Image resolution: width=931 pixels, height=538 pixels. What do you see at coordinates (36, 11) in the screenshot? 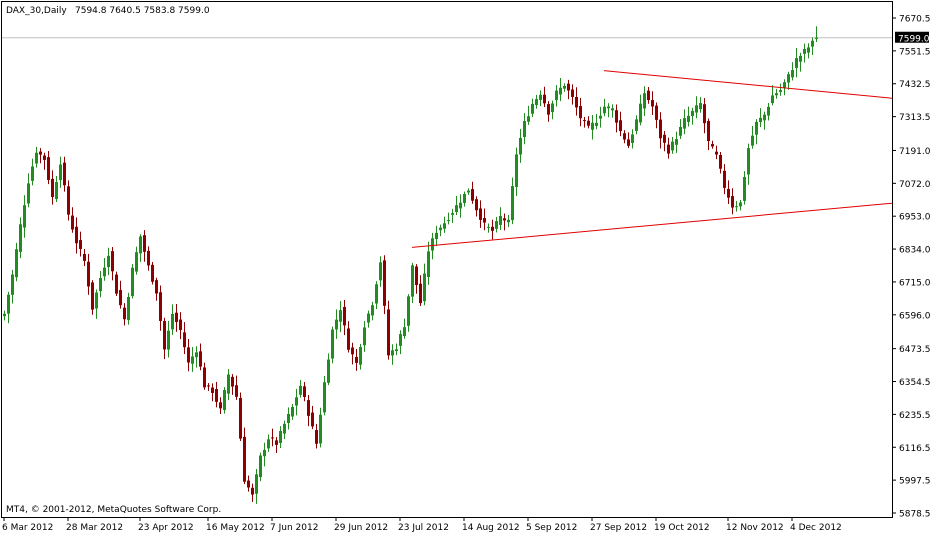
I see `chart-title: DAX_30,Daily` at bounding box center [36, 11].